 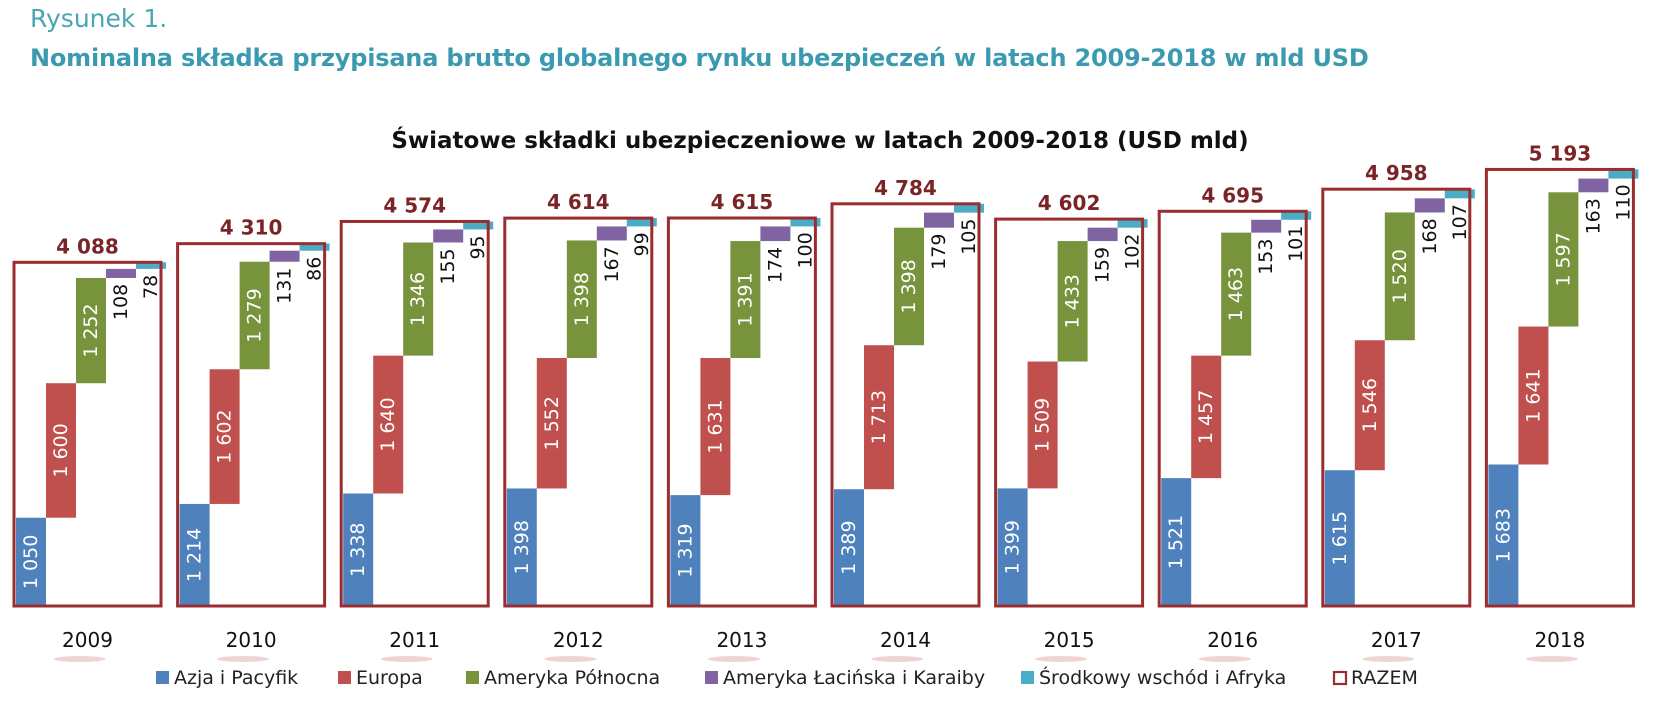 I want to click on segment-value-label: 1 602, so click(x=225, y=436).